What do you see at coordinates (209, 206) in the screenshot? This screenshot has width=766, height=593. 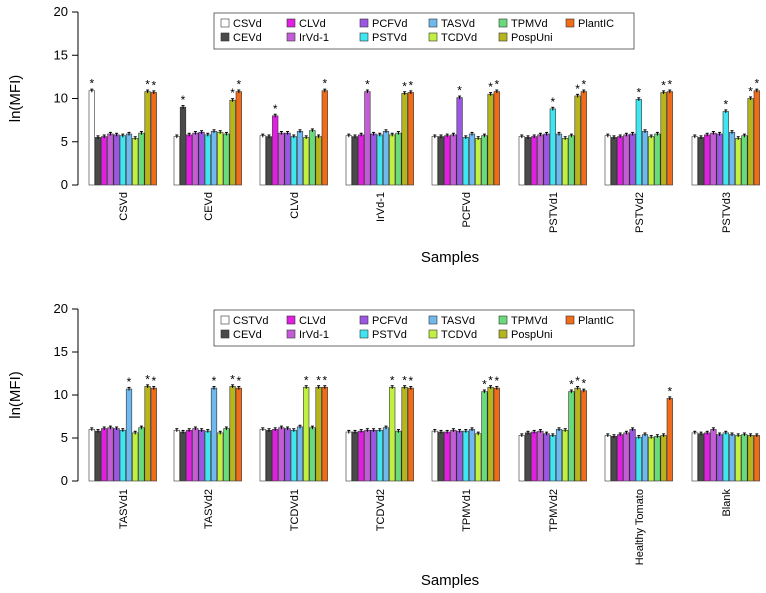 I see `x-tick-label: CEVd` at bounding box center [209, 206].